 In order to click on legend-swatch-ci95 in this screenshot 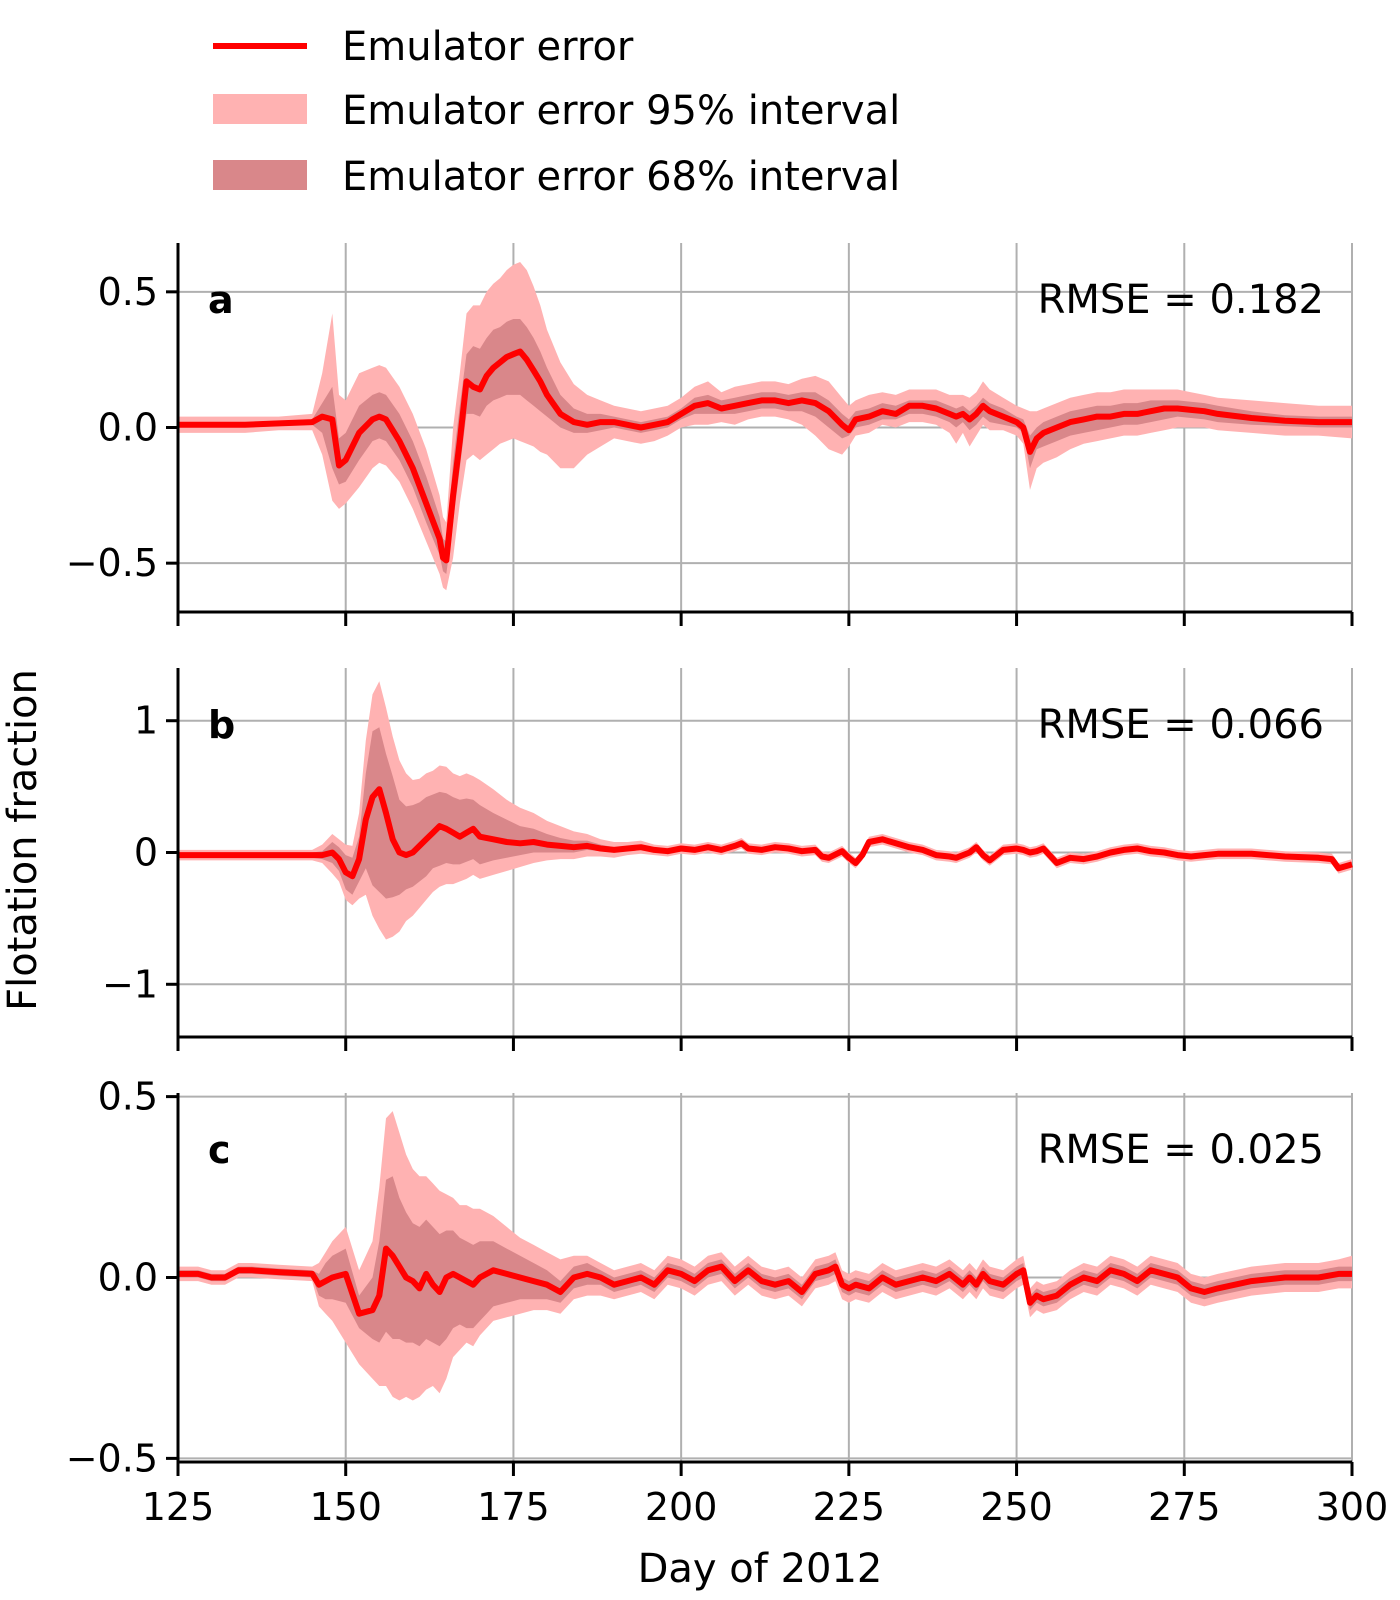, I will do `click(260, 109)`.